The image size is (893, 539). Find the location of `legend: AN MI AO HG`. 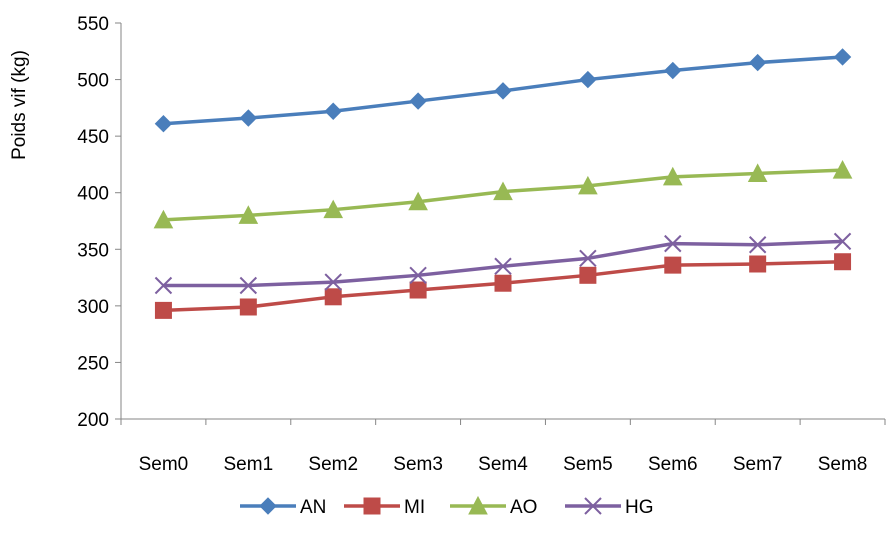

legend: AN MI AO HG is located at coordinates (447, 506).